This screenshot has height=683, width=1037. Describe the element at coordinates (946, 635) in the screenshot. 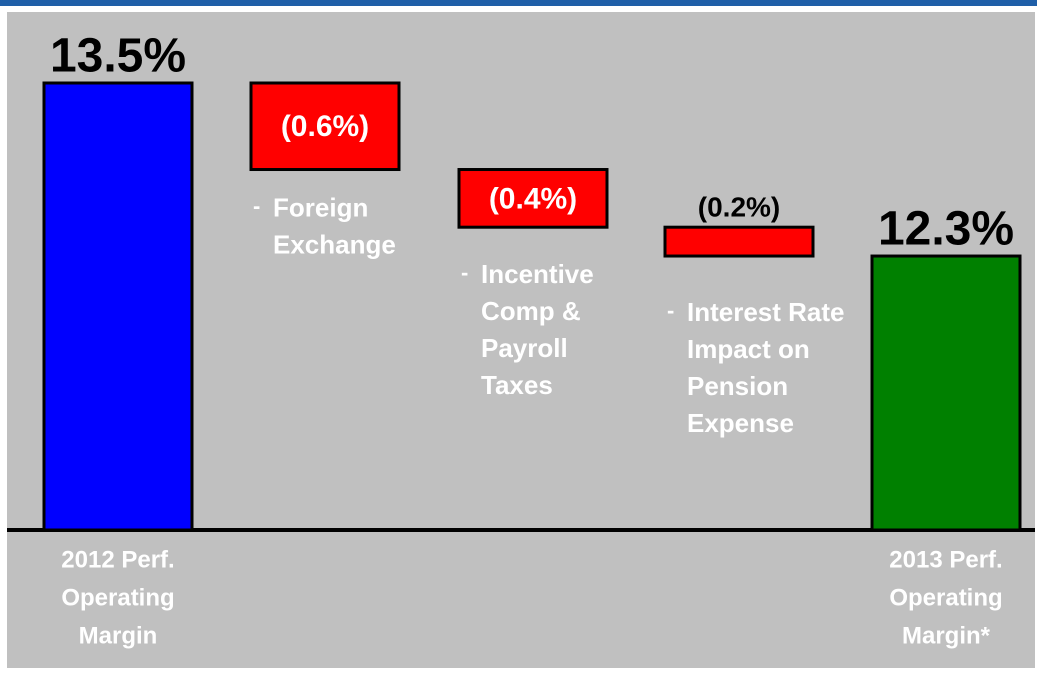

I see `category-label: Margin*` at that location.